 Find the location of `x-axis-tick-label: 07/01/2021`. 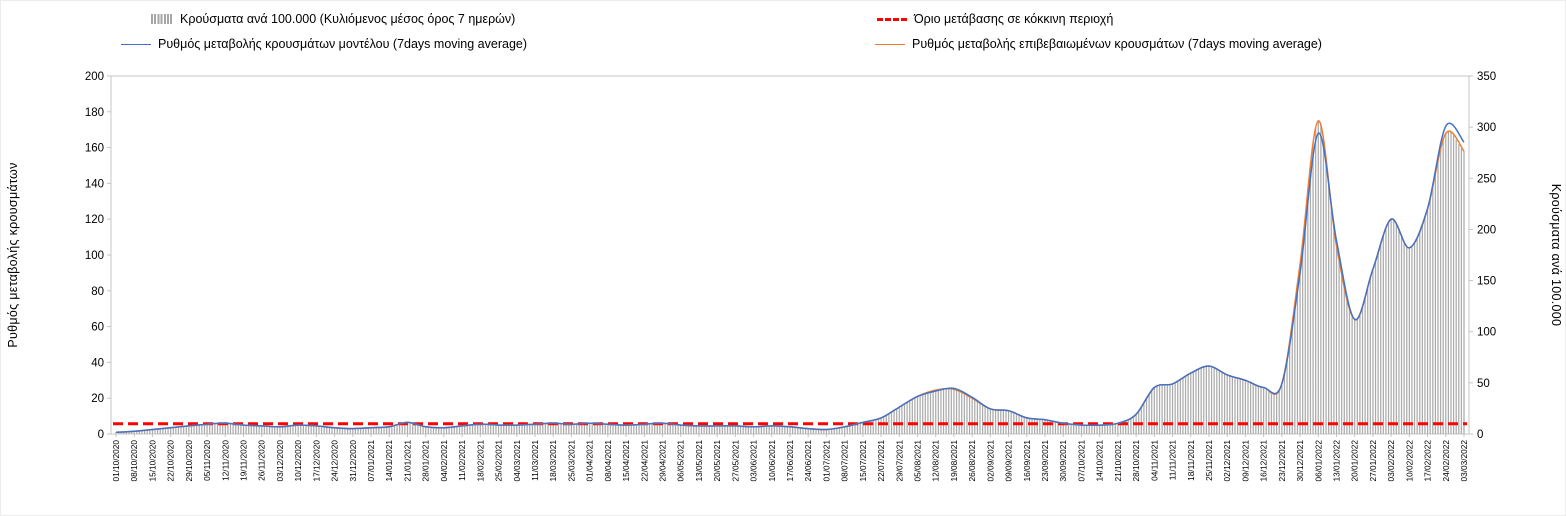

x-axis-tick-label: 07/01/2021 is located at coordinates (371, 461).